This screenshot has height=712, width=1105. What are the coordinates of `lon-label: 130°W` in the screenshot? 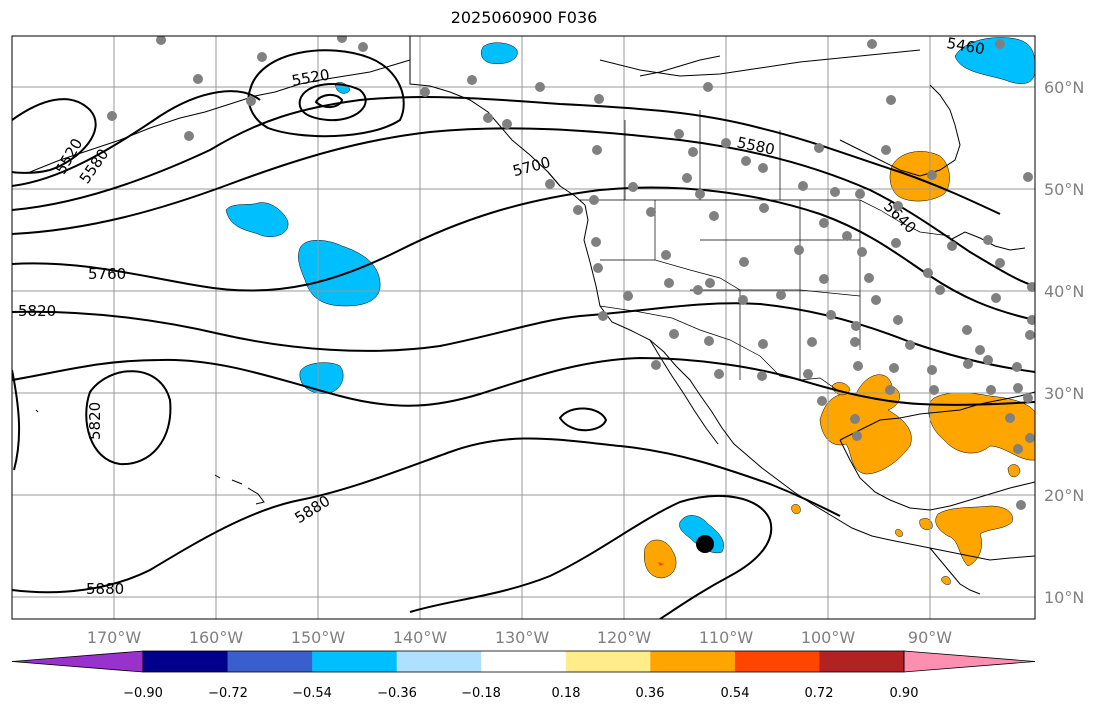 It's located at (522, 637).